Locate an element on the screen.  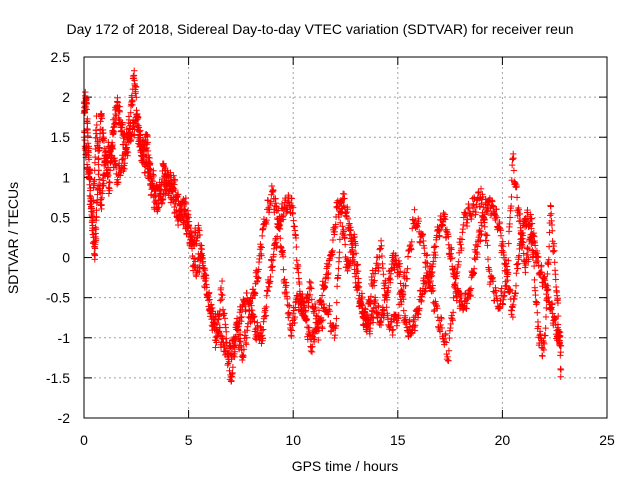
y-tick-label: 1.5 is located at coordinates (61, 137).